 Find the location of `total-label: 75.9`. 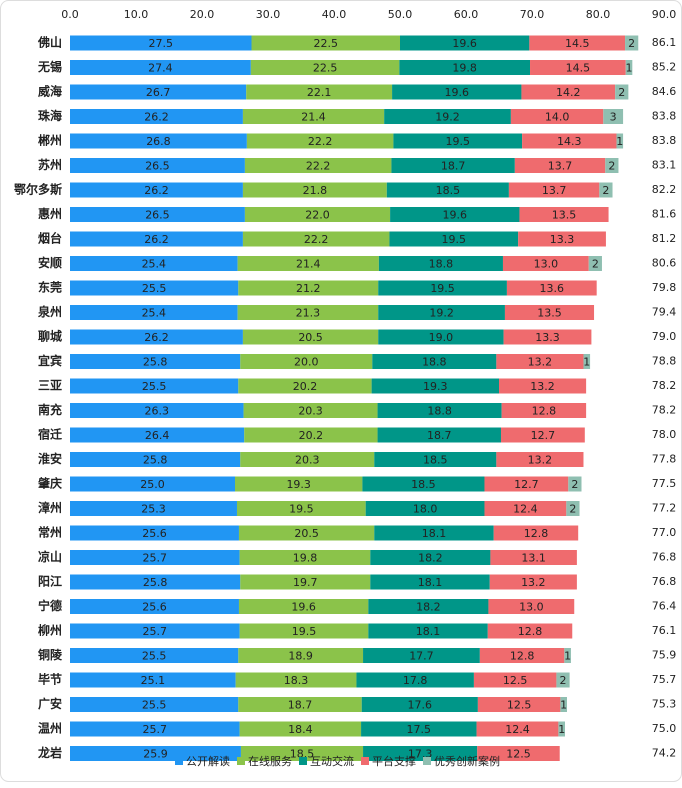

total-label: 75.9 is located at coordinates (664, 655).